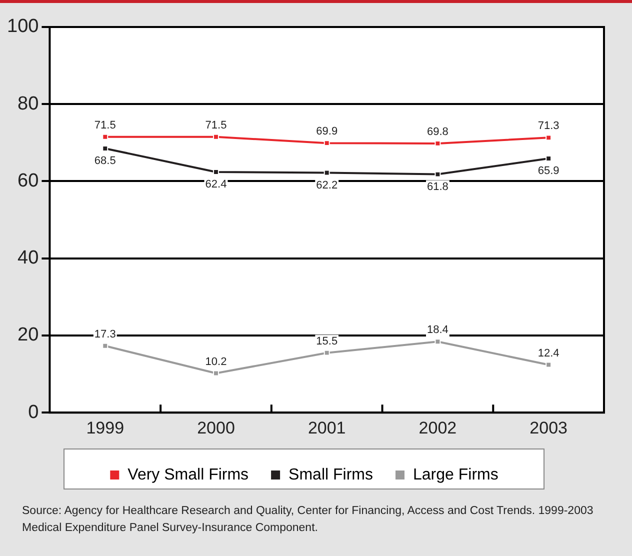 Image resolution: width=632 pixels, height=556 pixels. What do you see at coordinates (330, 475) in the screenshot?
I see `legend-label: Small Firms` at bounding box center [330, 475].